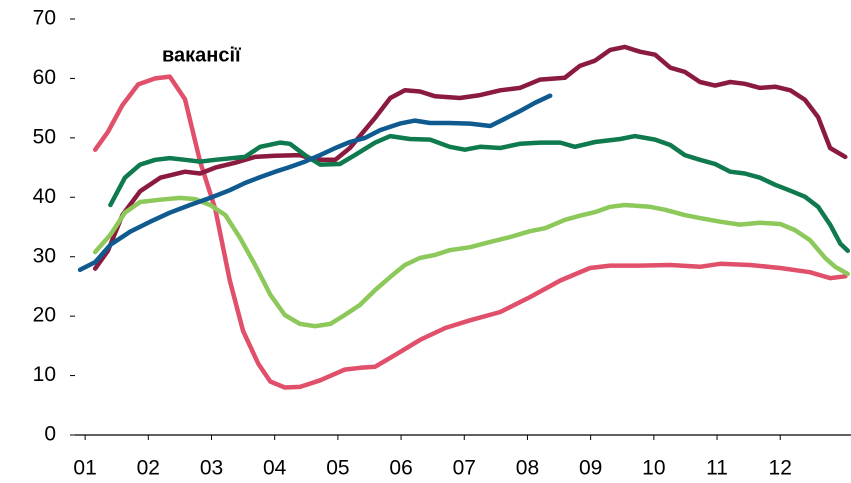 This screenshot has width=851, height=483. I want to click on x-tick-label: 12, so click(780, 468).